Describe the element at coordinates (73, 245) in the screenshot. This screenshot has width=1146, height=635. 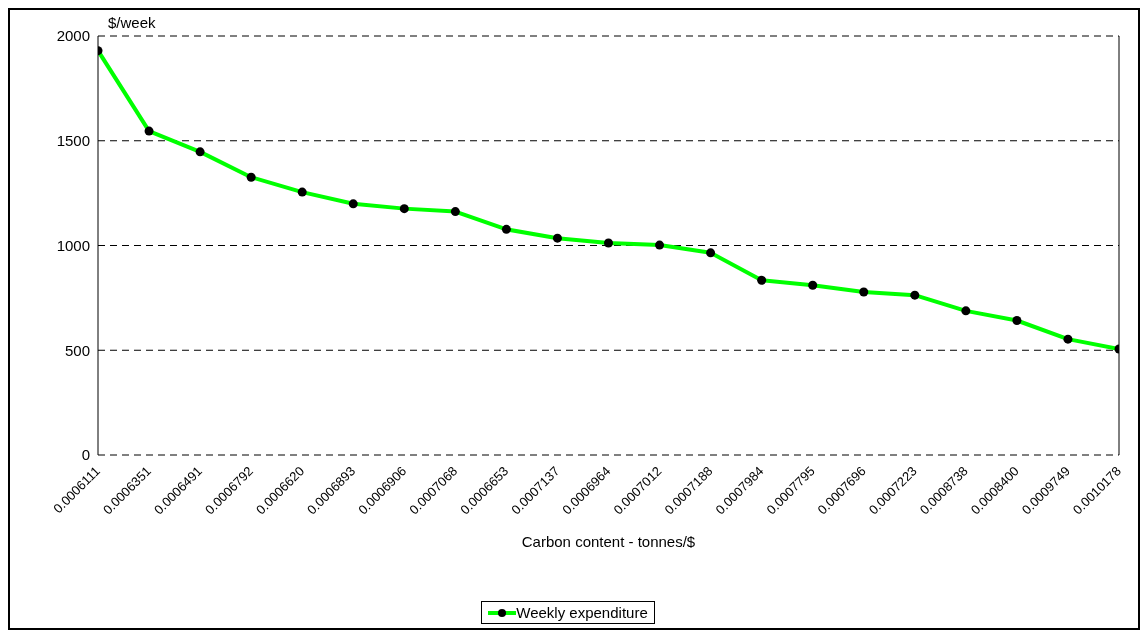
I see `y-tick-label: 1000` at that location.